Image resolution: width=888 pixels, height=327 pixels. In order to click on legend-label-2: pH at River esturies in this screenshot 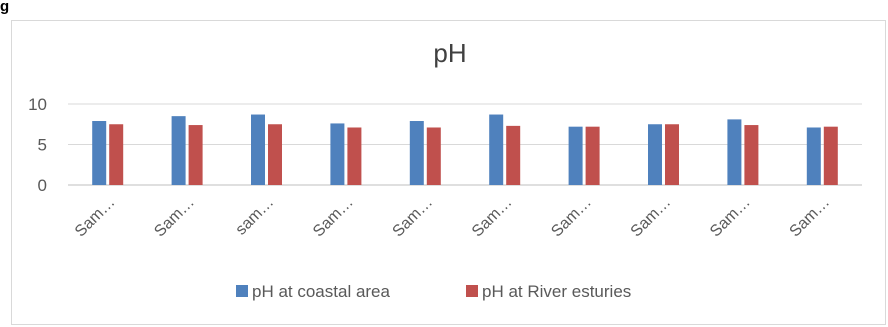, I will do `click(556, 291)`.